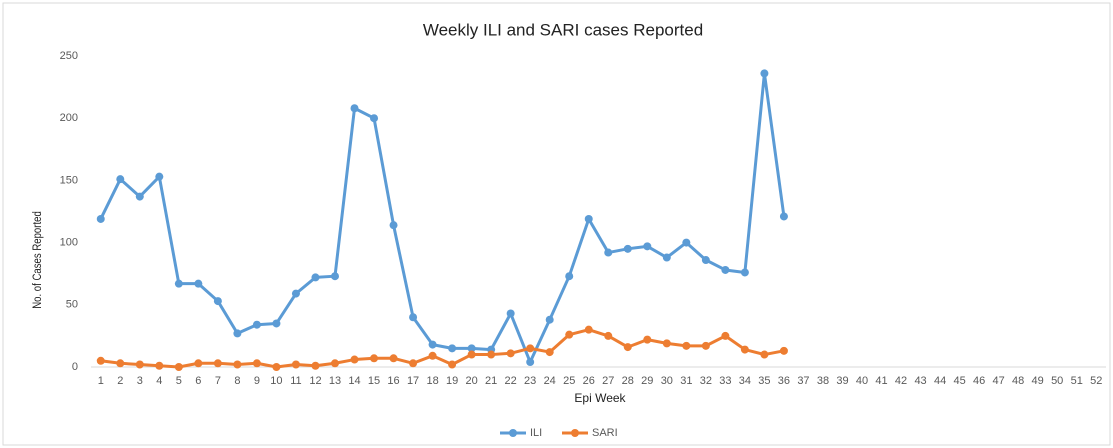 This screenshot has height=448, width=1113. What do you see at coordinates (803, 381) in the screenshot?
I see `x-tick-label: 37` at bounding box center [803, 381].